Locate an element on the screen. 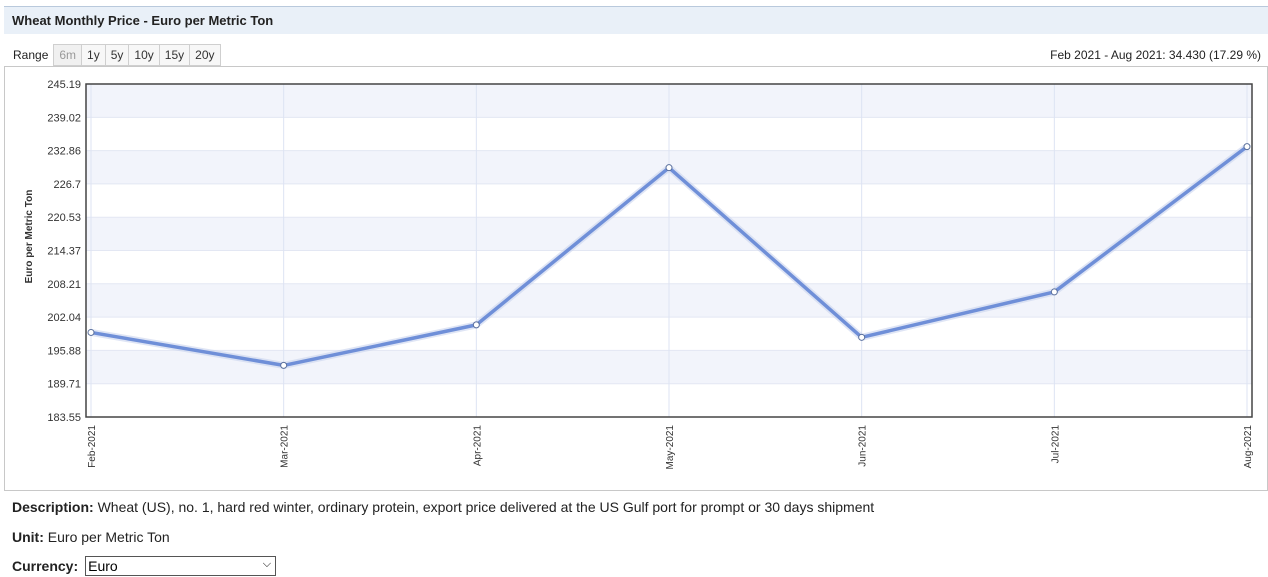  range-15y-button: 15y is located at coordinates (174, 55).